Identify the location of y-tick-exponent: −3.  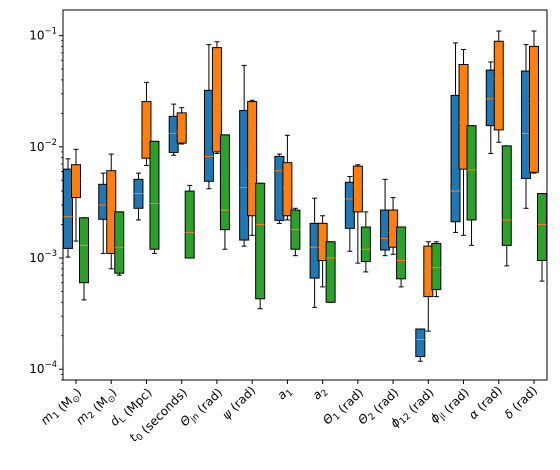
(50, 254).